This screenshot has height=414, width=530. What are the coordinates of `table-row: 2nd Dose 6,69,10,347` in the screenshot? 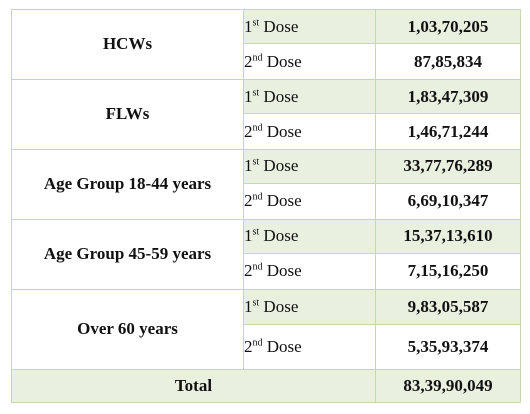 It's located at (266, 201).